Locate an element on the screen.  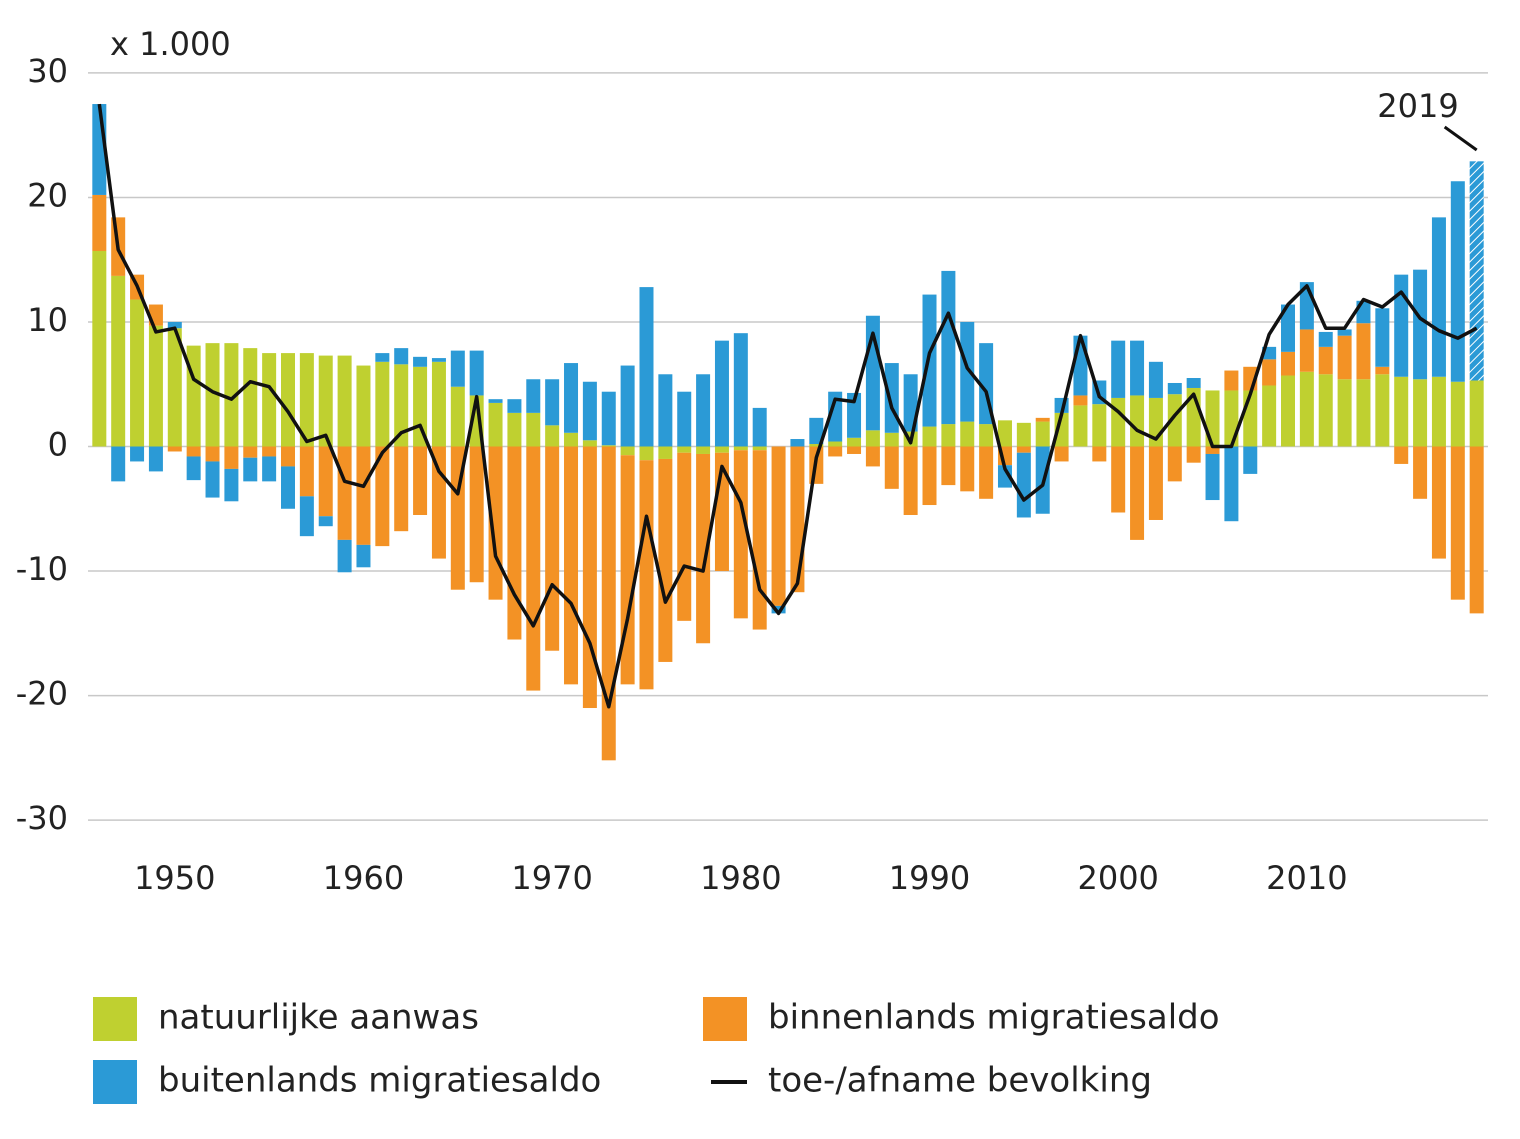
y-tick-label: -20 is located at coordinates (42, 694).